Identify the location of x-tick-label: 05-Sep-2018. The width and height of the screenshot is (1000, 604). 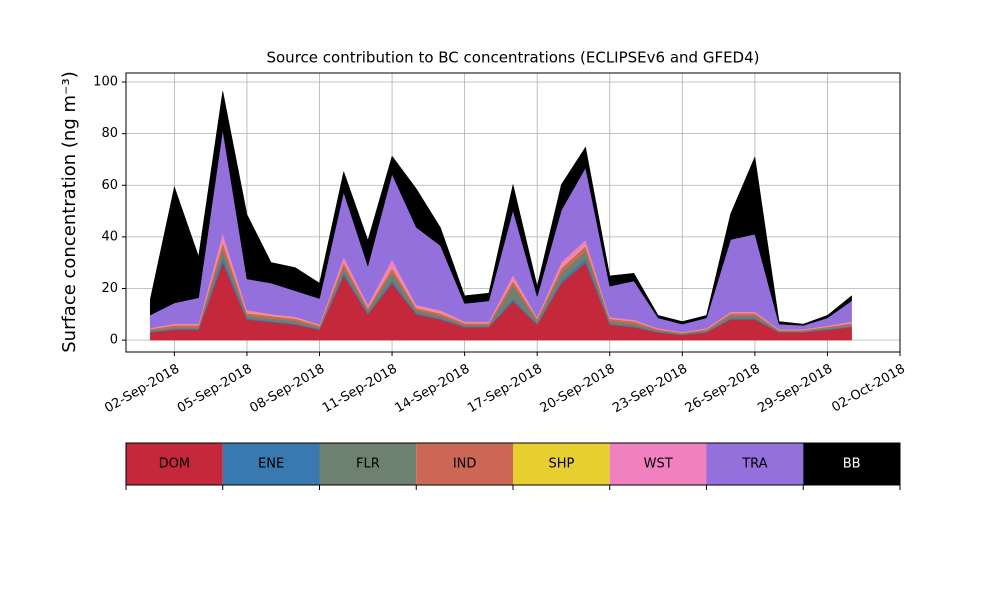
(215, 389).